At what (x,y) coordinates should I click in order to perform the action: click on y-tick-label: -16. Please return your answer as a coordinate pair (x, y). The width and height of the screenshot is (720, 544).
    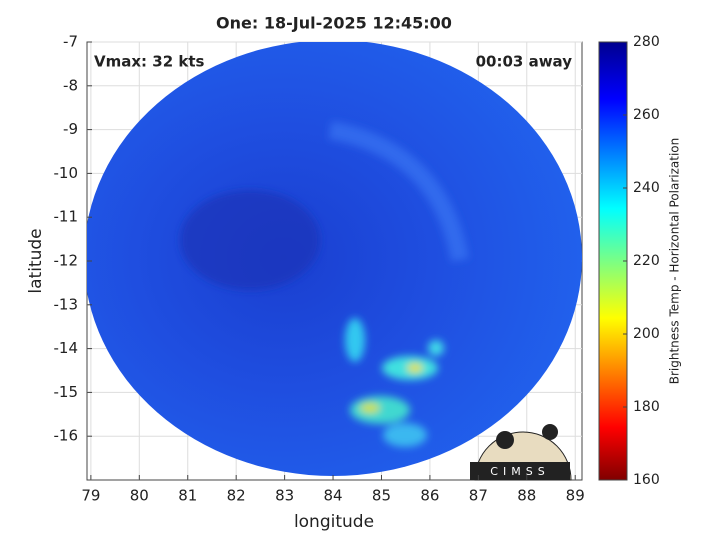
    Looking at the image, I should click on (66, 436).